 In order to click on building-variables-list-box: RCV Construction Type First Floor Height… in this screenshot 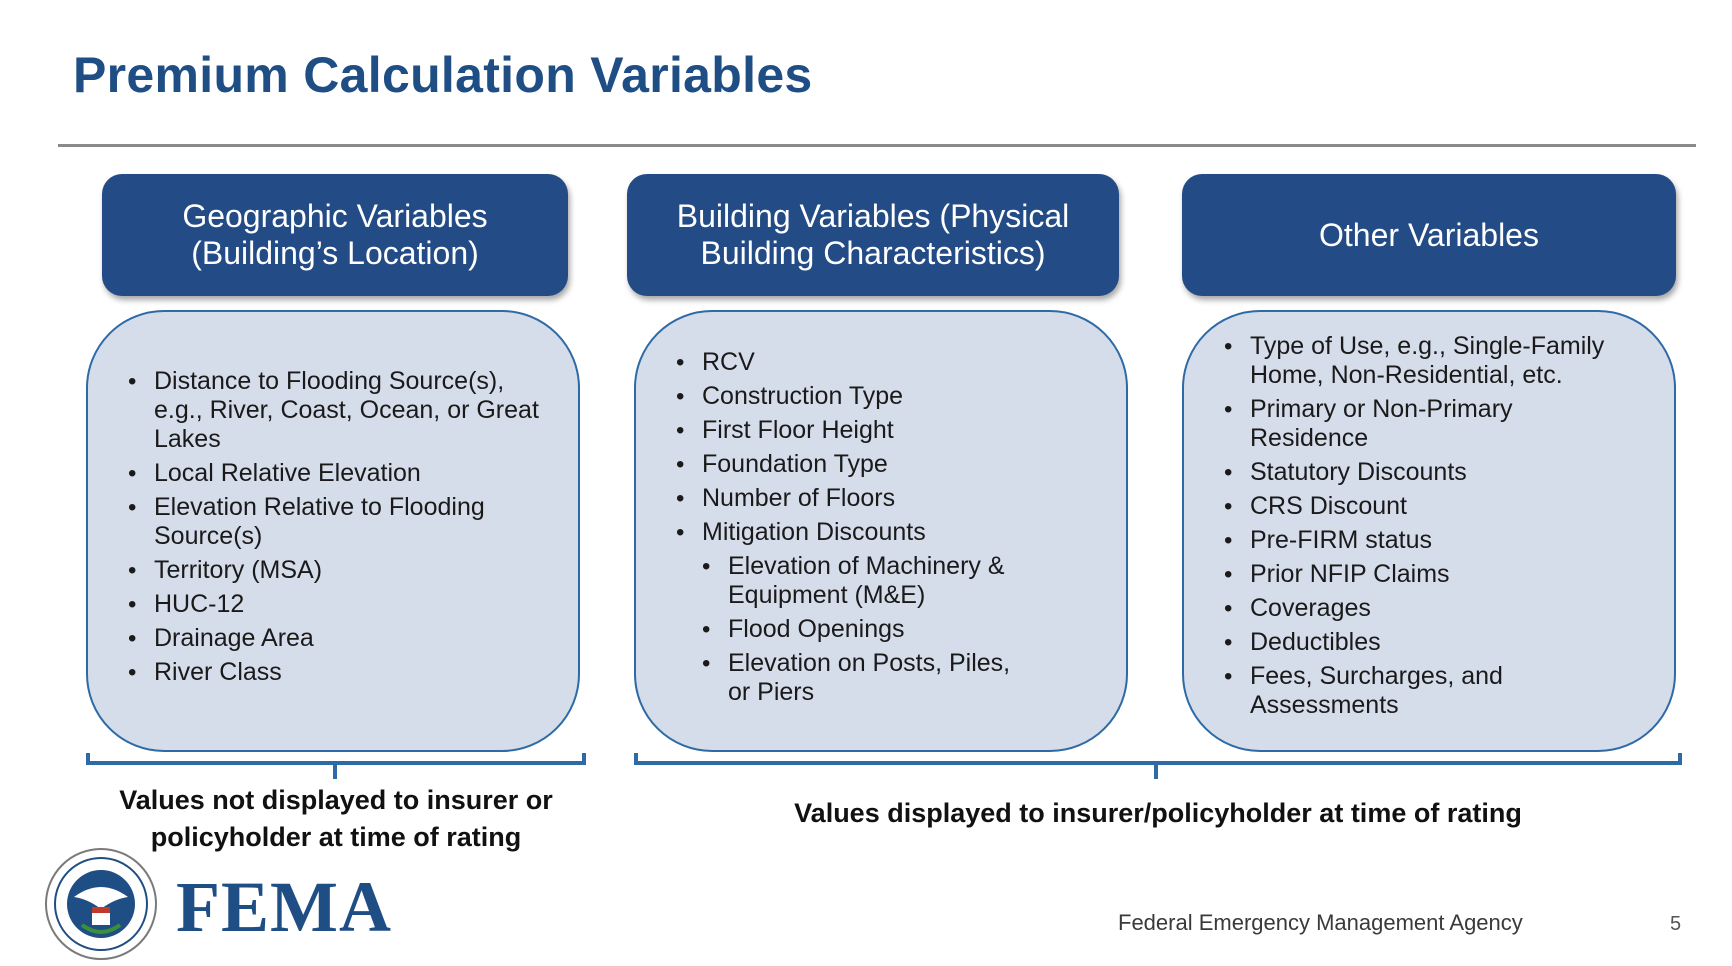, I will do `click(881, 531)`.